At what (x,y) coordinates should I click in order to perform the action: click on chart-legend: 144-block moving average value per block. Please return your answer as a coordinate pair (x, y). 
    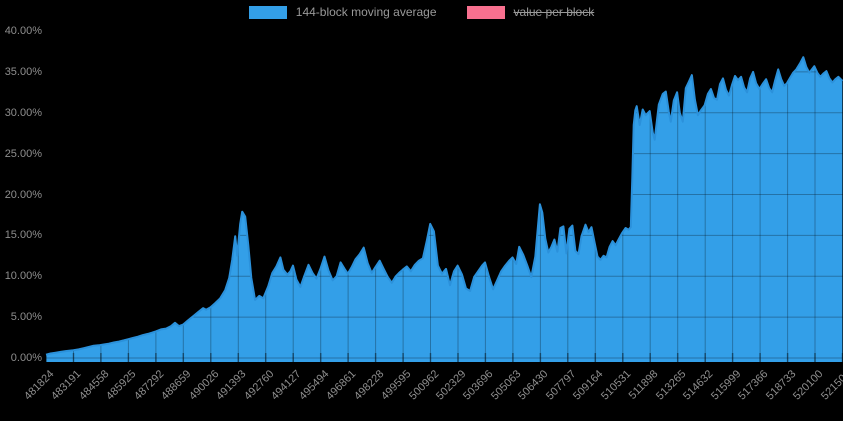
    Looking at the image, I should click on (421, 12).